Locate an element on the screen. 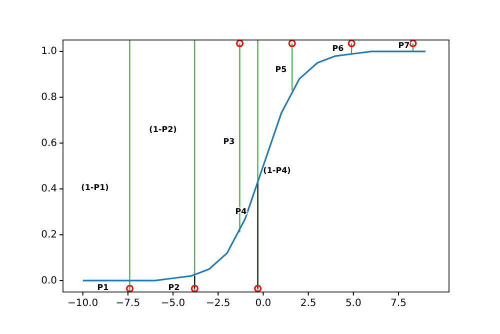 The height and width of the screenshot is (334, 500). y-tick-label: 0.0 is located at coordinates (49, 280).